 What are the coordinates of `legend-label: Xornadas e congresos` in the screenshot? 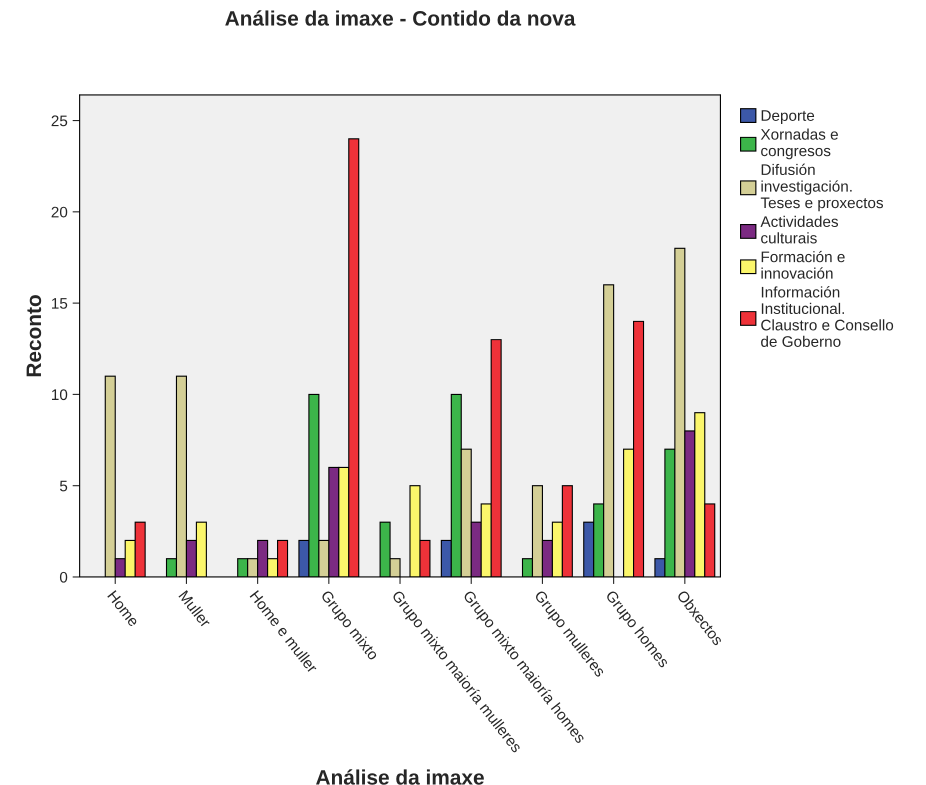 It's located at (799, 144).